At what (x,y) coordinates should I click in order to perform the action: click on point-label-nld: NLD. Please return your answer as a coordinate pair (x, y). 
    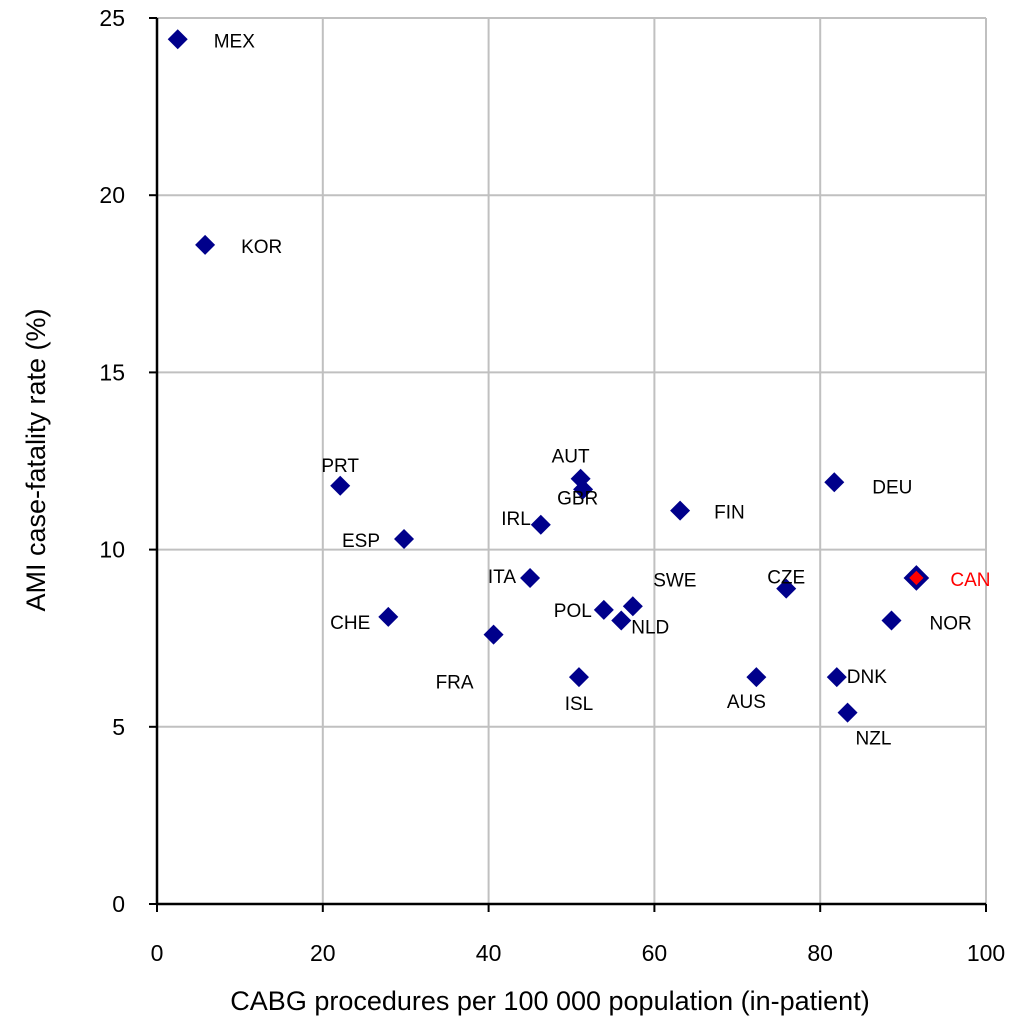
    Looking at the image, I should click on (650, 627).